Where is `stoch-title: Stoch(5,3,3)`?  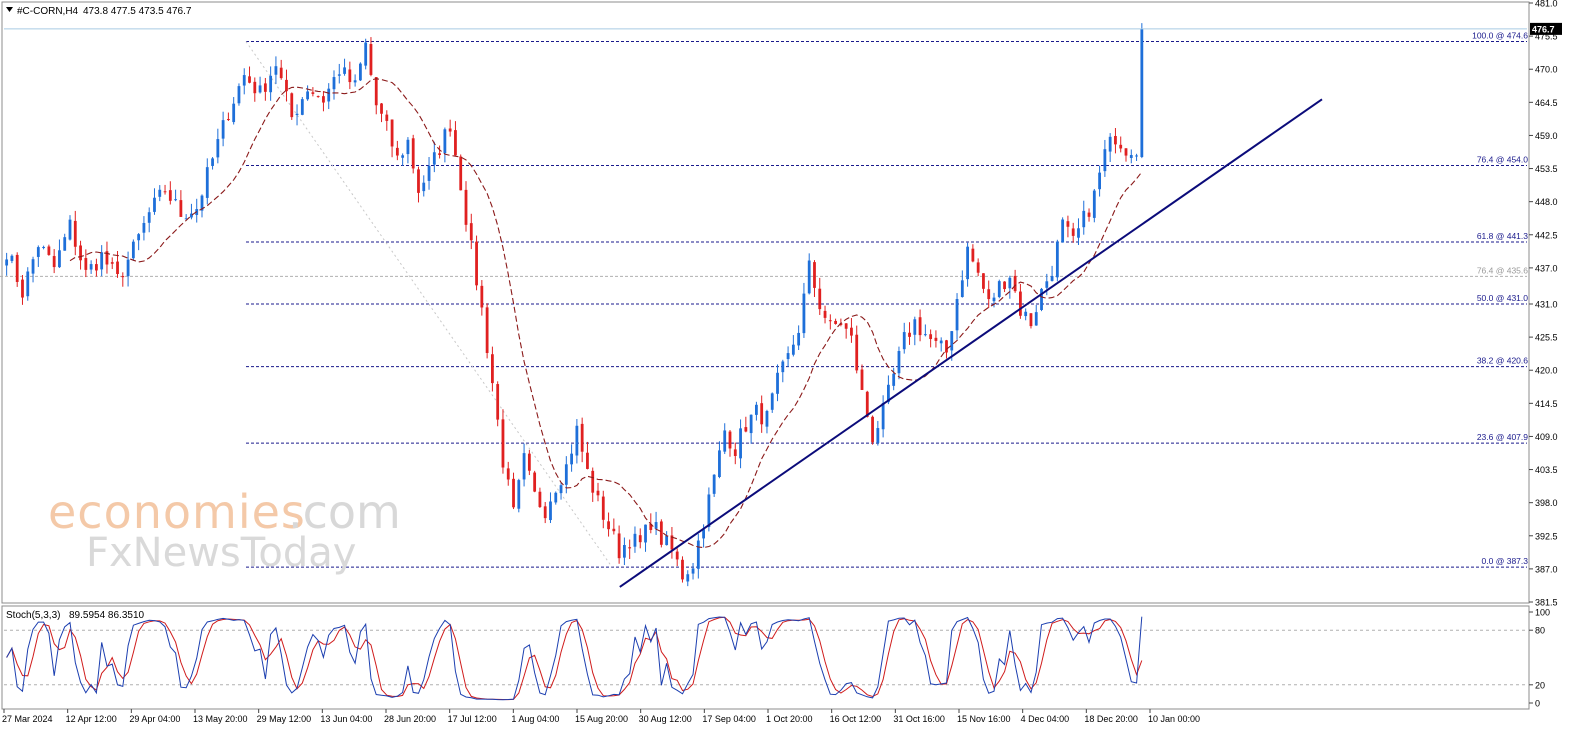
stoch-title: Stoch(5,3,3) is located at coordinates (33, 615).